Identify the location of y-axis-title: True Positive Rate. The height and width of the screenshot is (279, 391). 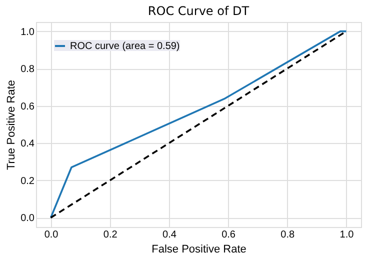
(12, 125).